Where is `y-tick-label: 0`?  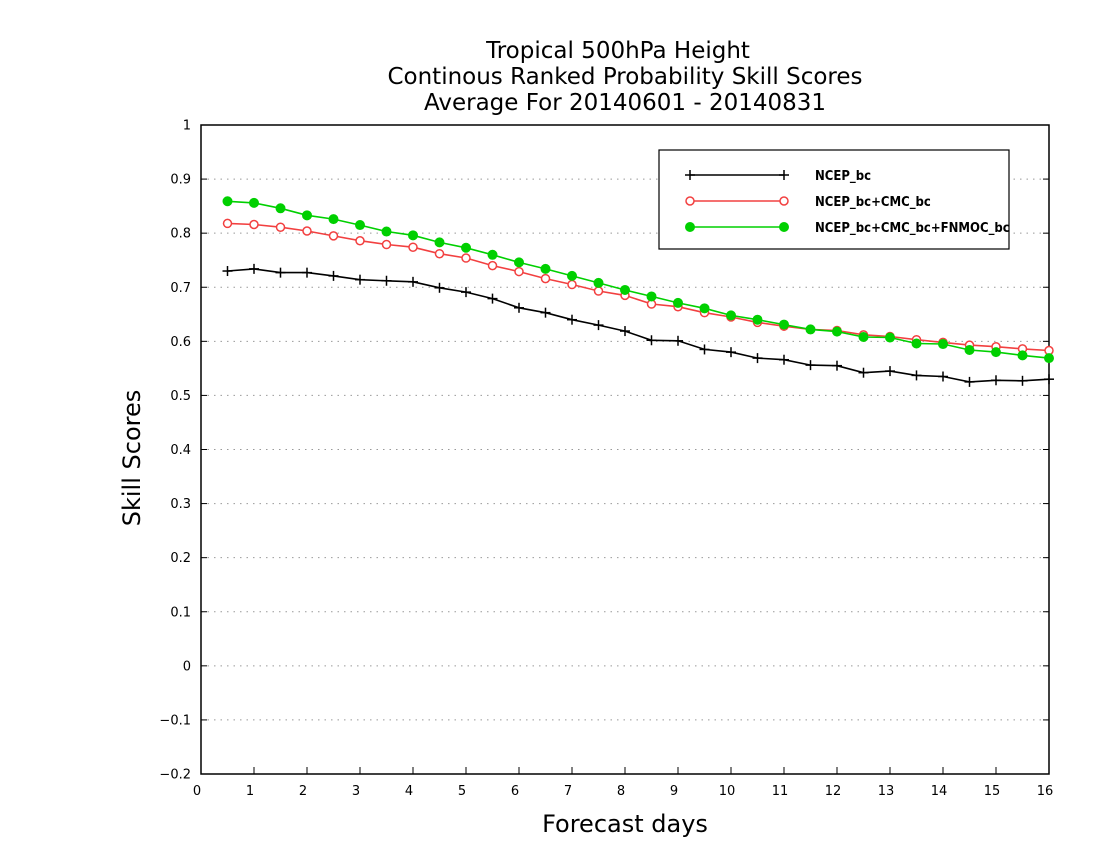 y-tick-label: 0 is located at coordinates (187, 666).